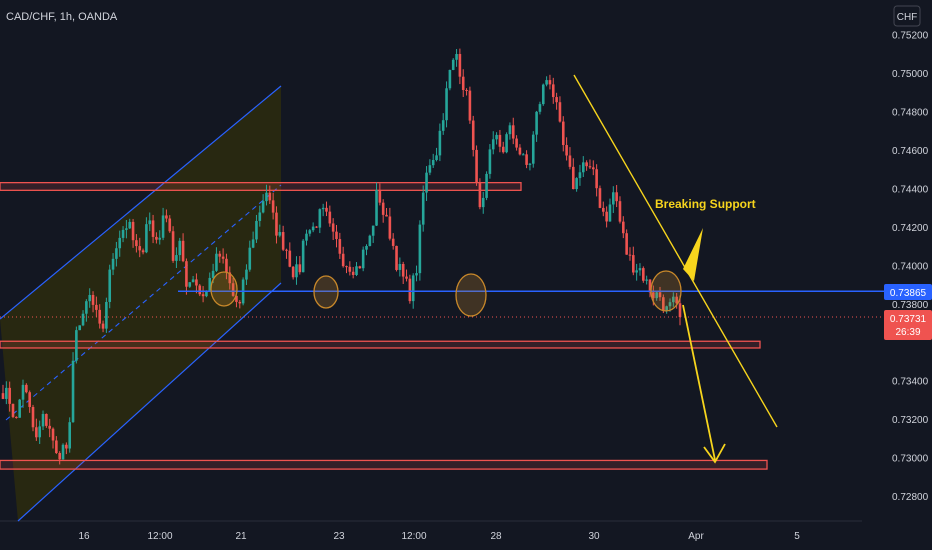  What do you see at coordinates (910, 420) in the screenshot?
I see `y-tick-label: 0.73200` at bounding box center [910, 420].